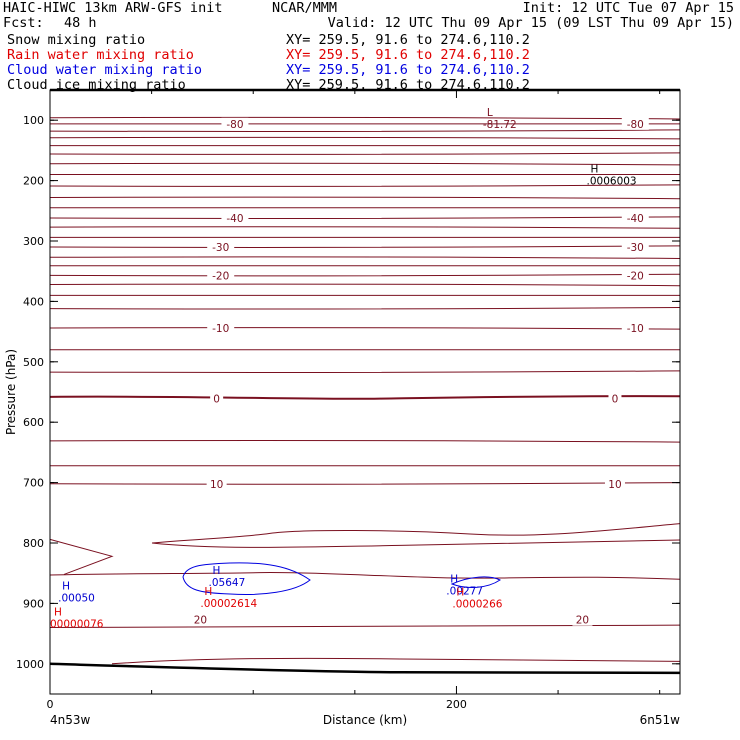 The height and width of the screenshot is (740, 740). What do you see at coordinates (365, 397) in the screenshot?
I see `freezing-level-line` at bounding box center [365, 397].